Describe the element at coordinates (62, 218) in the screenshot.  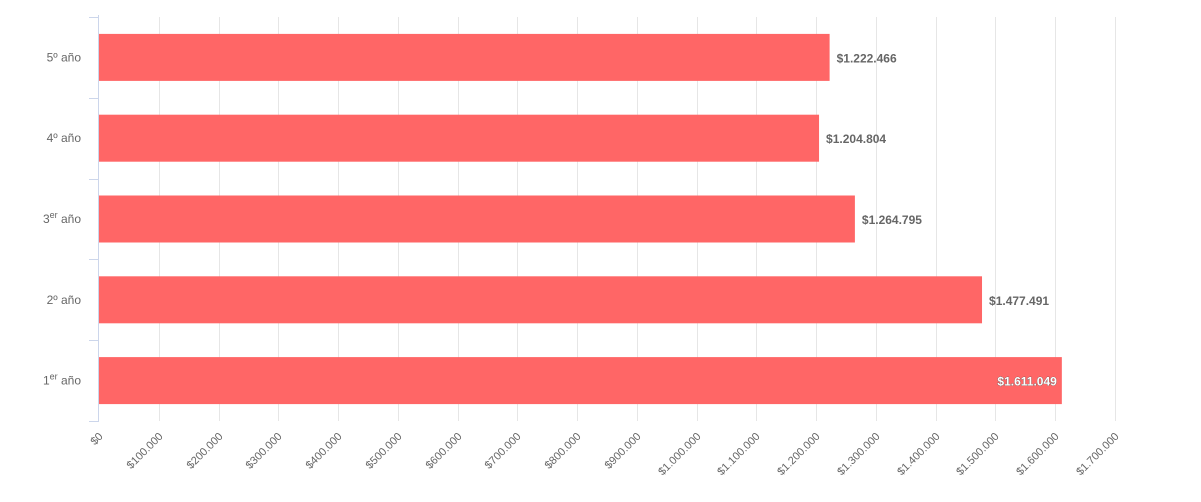
I see `category-label: 3er año` at that location.